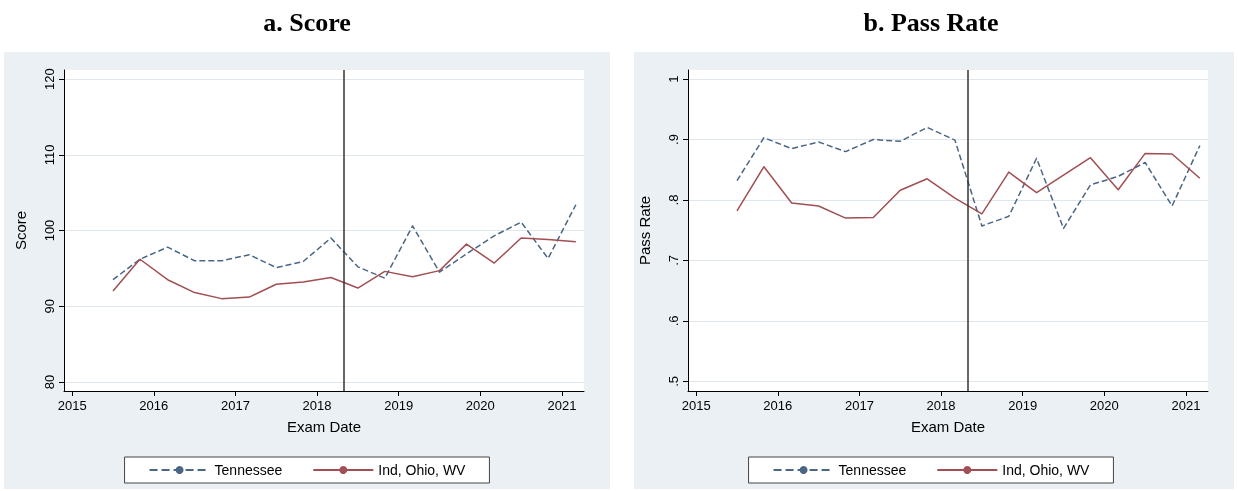 The height and width of the screenshot is (491, 1238). I want to click on chart-title: b. Pass Rate, so click(931, 22).